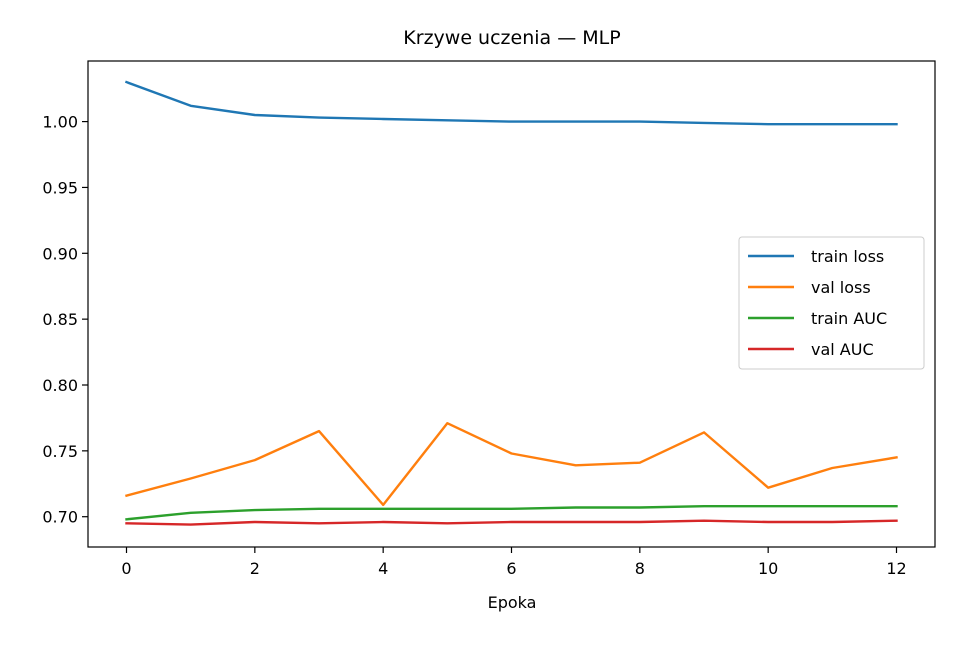 Image resolution: width=960 pixels, height=645 pixels. Describe the element at coordinates (60, 451) in the screenshot. I see `y-tick-label: 0.75` at that location.